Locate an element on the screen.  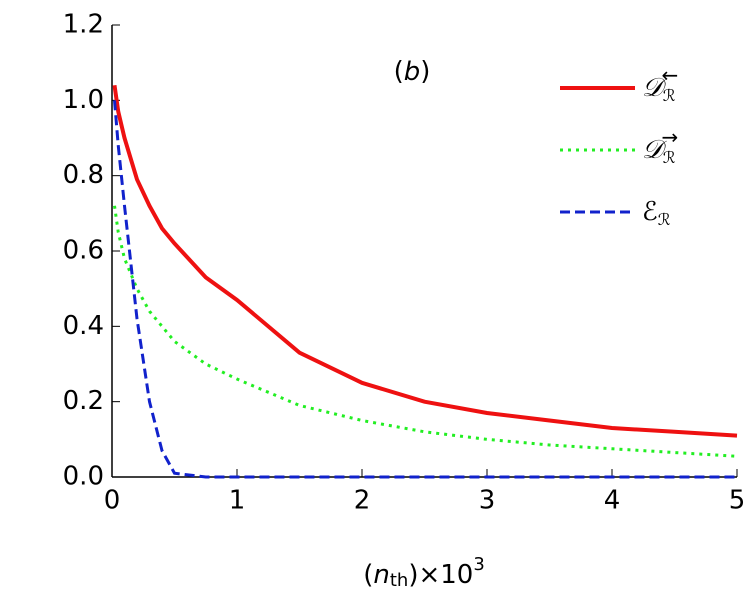
x-tick-label: 2 is located at coordinates (362, 501).